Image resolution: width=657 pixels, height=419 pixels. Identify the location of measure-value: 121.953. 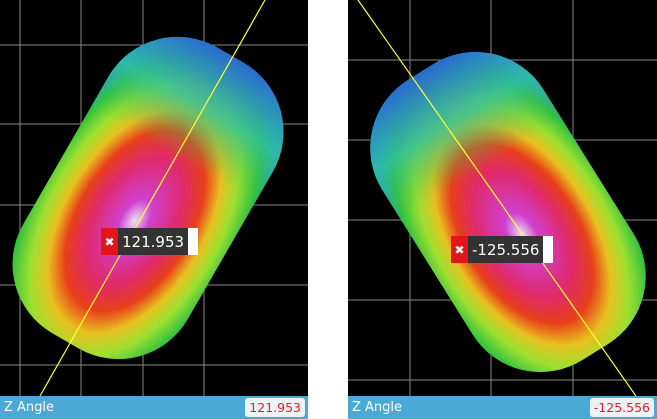
(275, 407).